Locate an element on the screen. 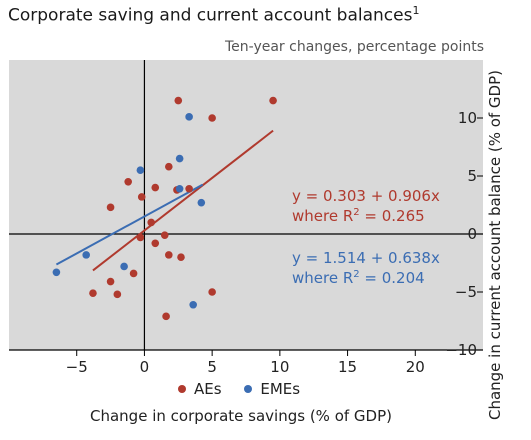 Image resolution: width=531 pixels, height=440 pixels. legend-item-aes: AEs is located at coordinates (200, 389).